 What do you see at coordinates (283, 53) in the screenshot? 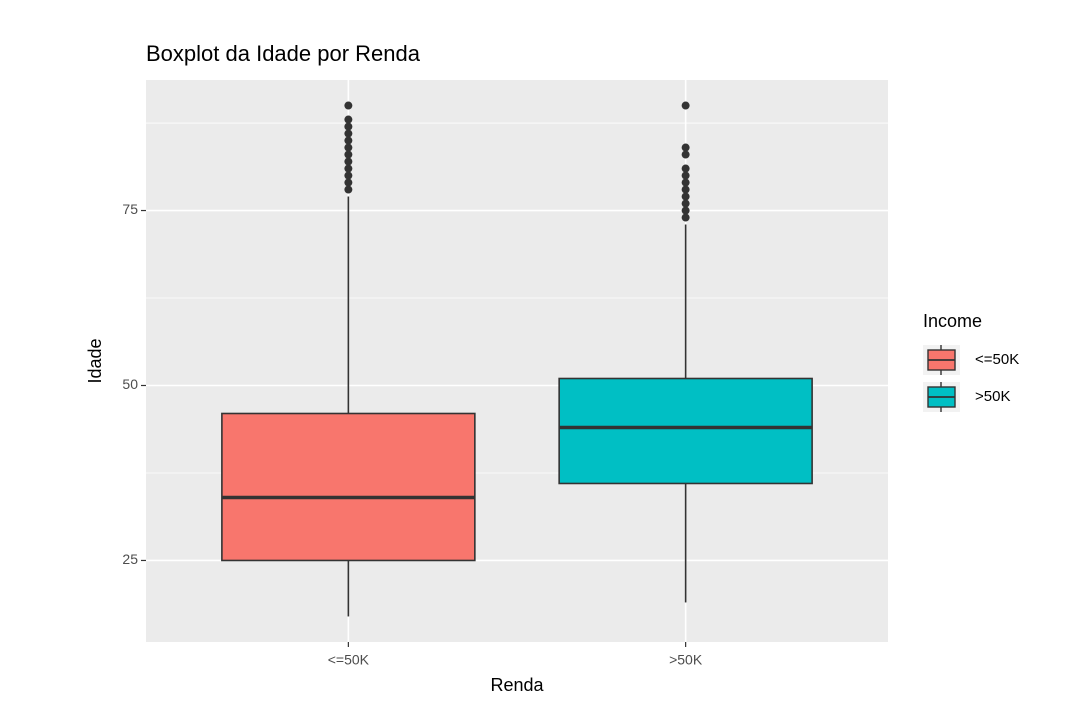
I see `chart-title: Boxplot da Idade por Renda` at bounding box center [283, 53].